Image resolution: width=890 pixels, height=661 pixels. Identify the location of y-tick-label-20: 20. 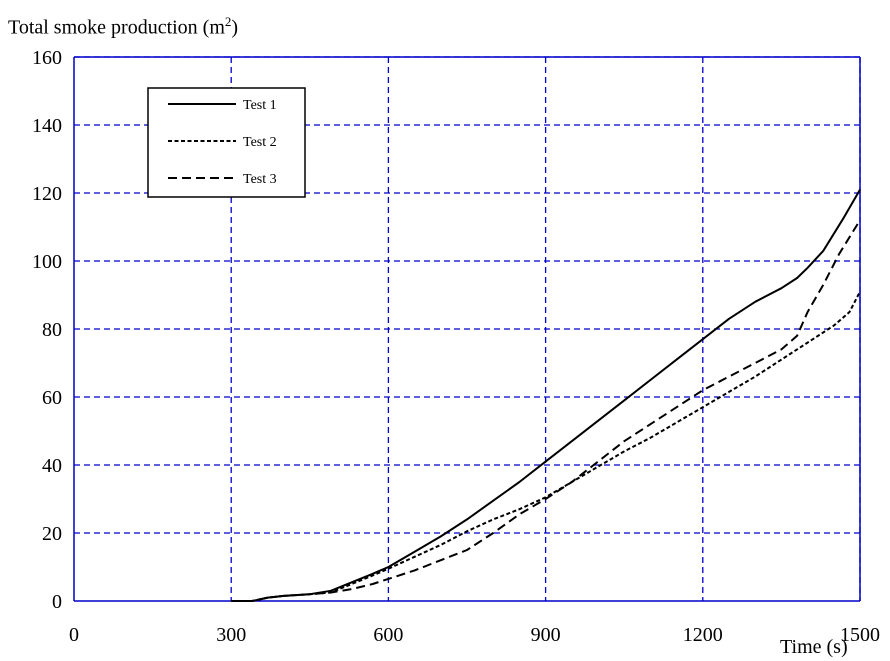
(52, 534).